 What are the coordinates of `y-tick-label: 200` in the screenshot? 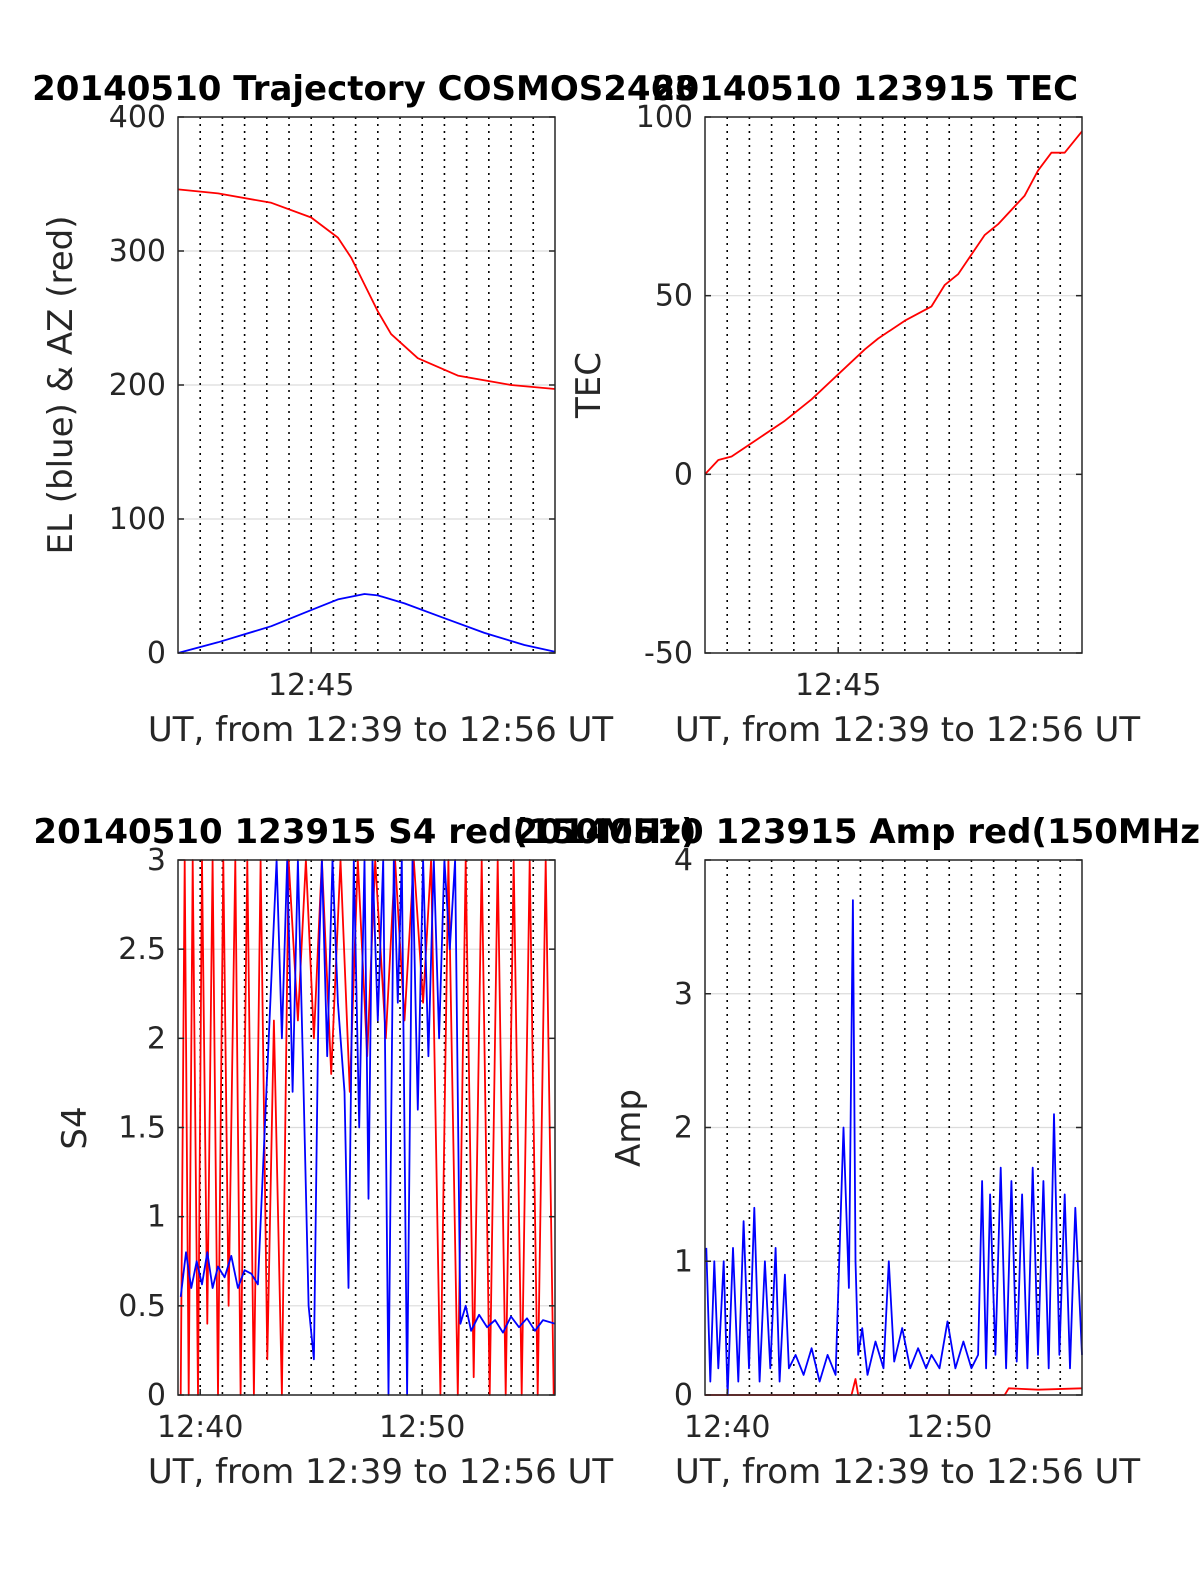 It's located at (137, 385).